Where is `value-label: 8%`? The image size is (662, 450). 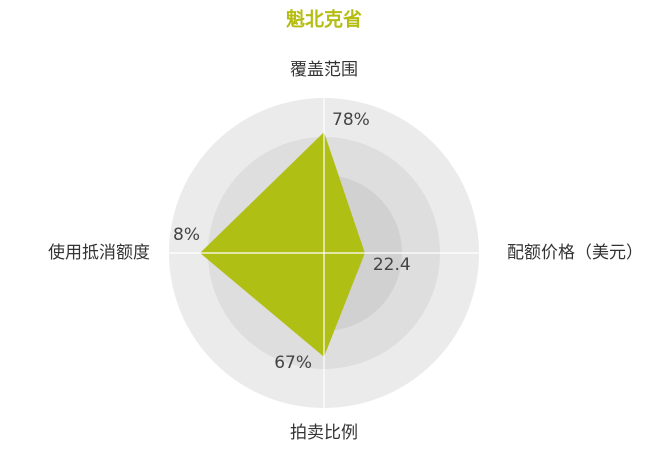
value-label: 8% is located at coordinates (186, 235).